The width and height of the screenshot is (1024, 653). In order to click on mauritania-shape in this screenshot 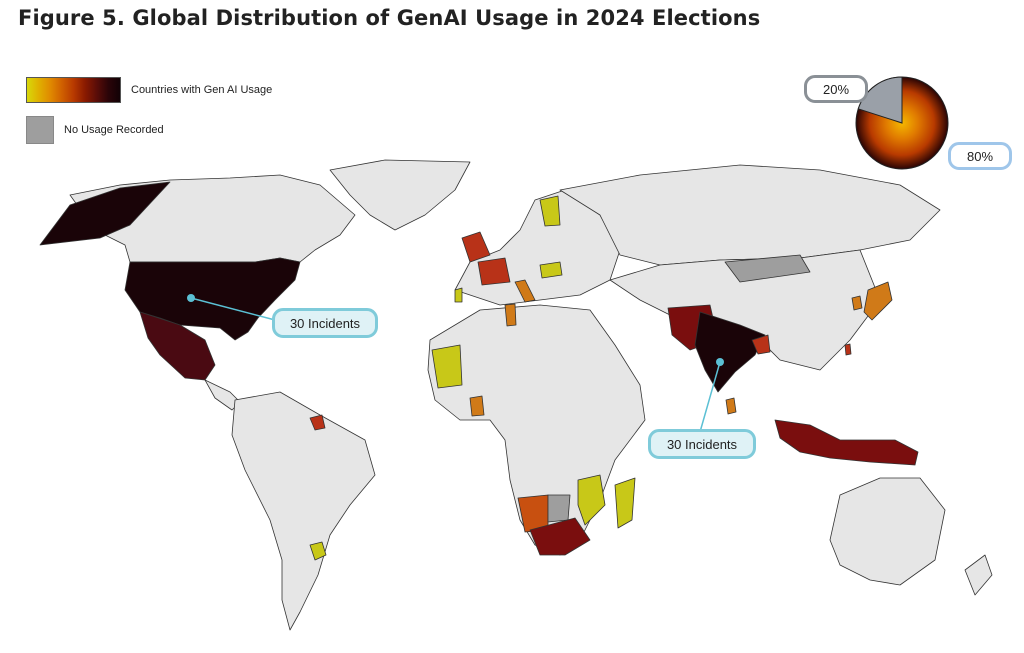, I will do `click(447, 366)`.